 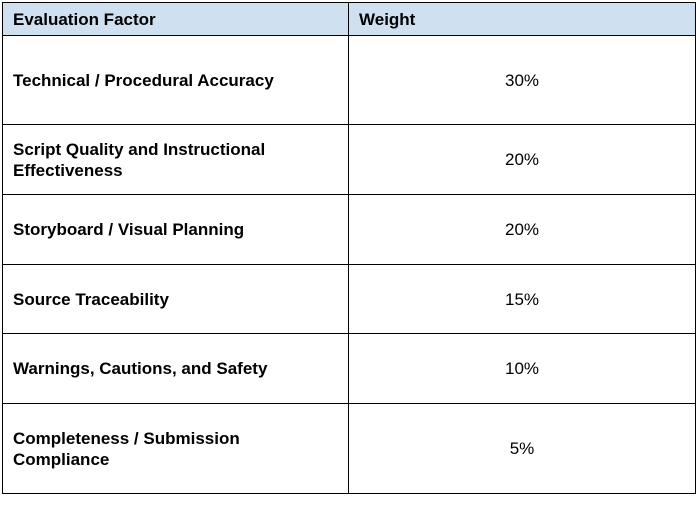 What do you see at coordinates (175, 299) in the screenshot?
I see `factor-cell: Source Traceability` at bounding box center [175, 299].